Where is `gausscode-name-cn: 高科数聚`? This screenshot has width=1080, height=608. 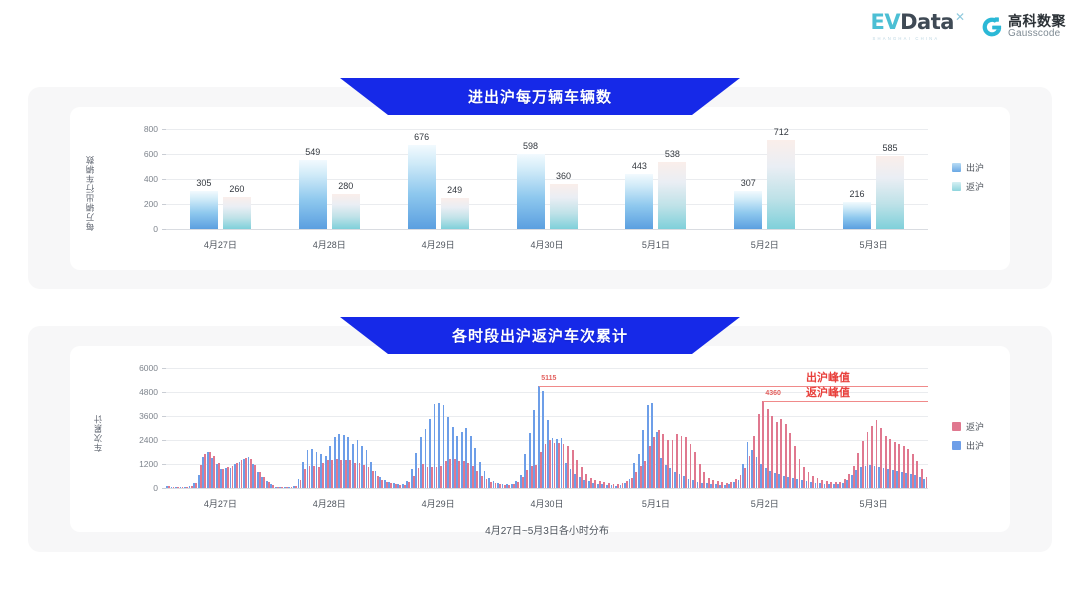 gausscode-name-cn: 高科数聚 is located at coordinates (1037, 20).